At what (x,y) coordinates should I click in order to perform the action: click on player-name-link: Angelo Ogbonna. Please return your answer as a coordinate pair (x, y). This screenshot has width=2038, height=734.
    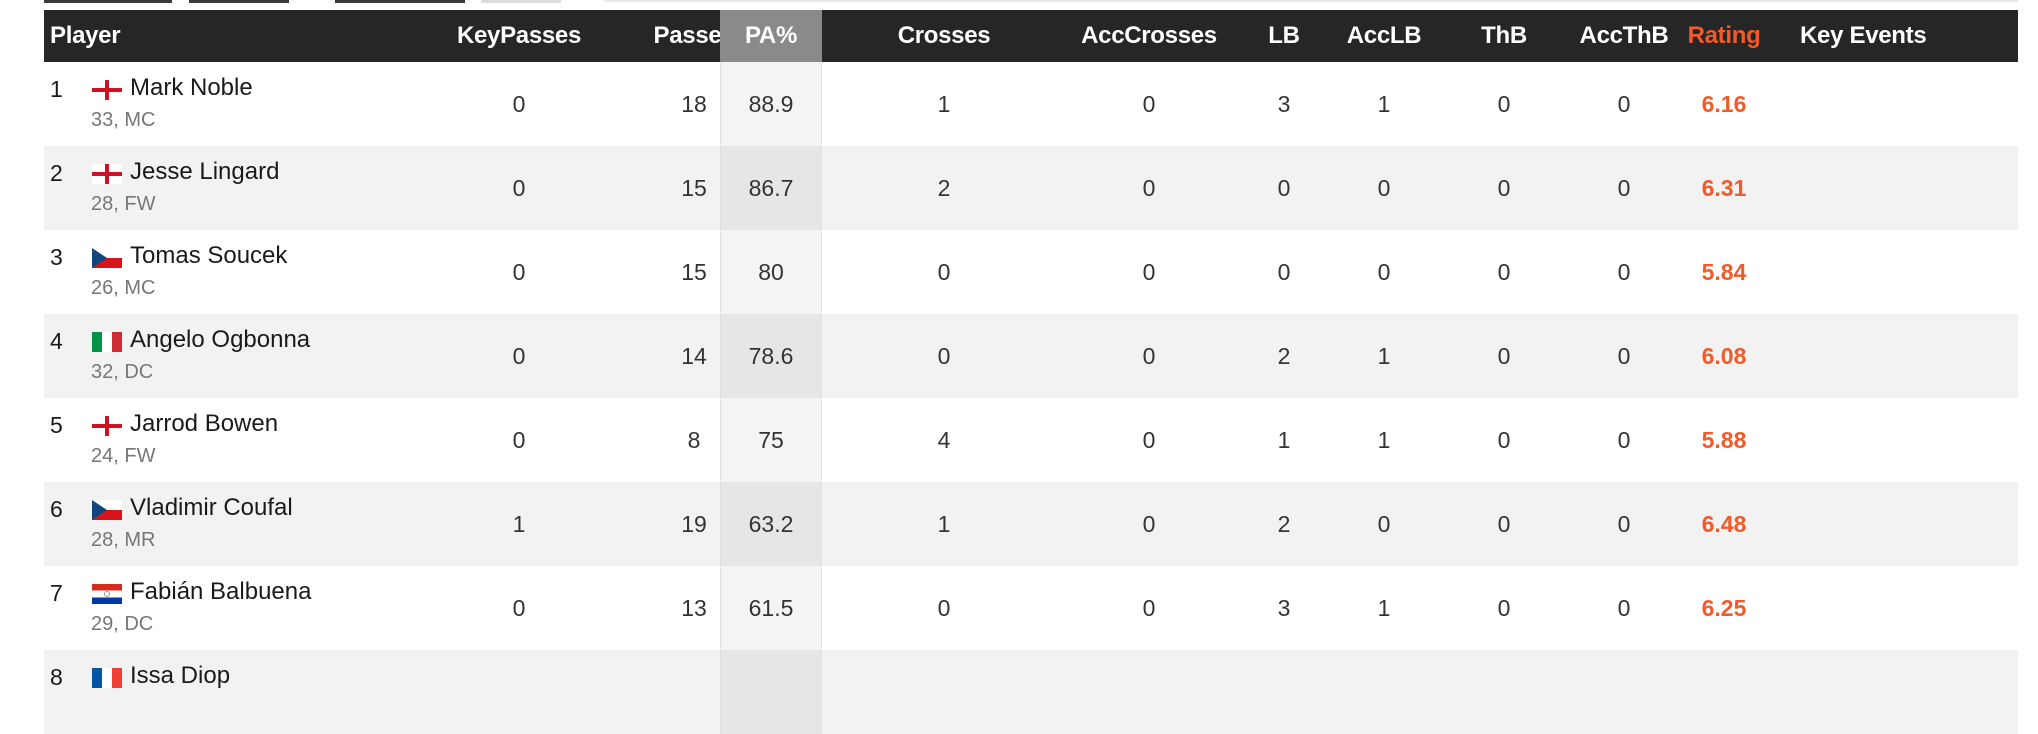
    Looking at the image, I should click on (220, 339).